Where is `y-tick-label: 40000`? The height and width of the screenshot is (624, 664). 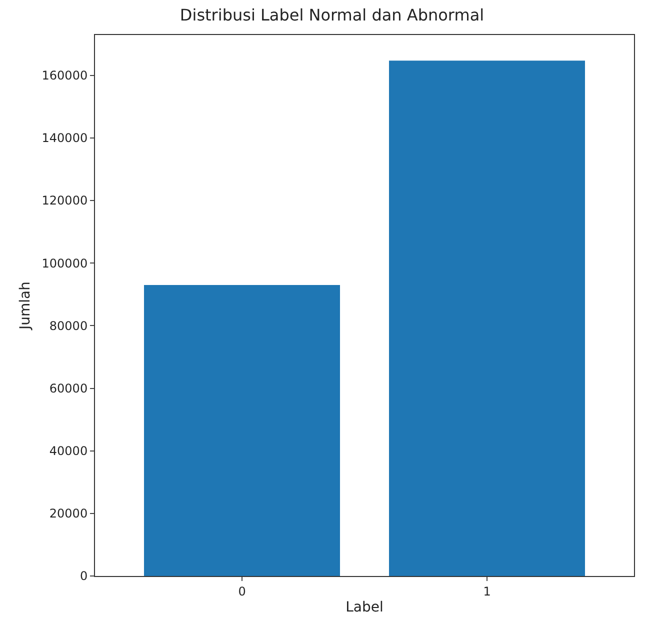
y-tick-label: 40000 is located at coordinates (68, 451).